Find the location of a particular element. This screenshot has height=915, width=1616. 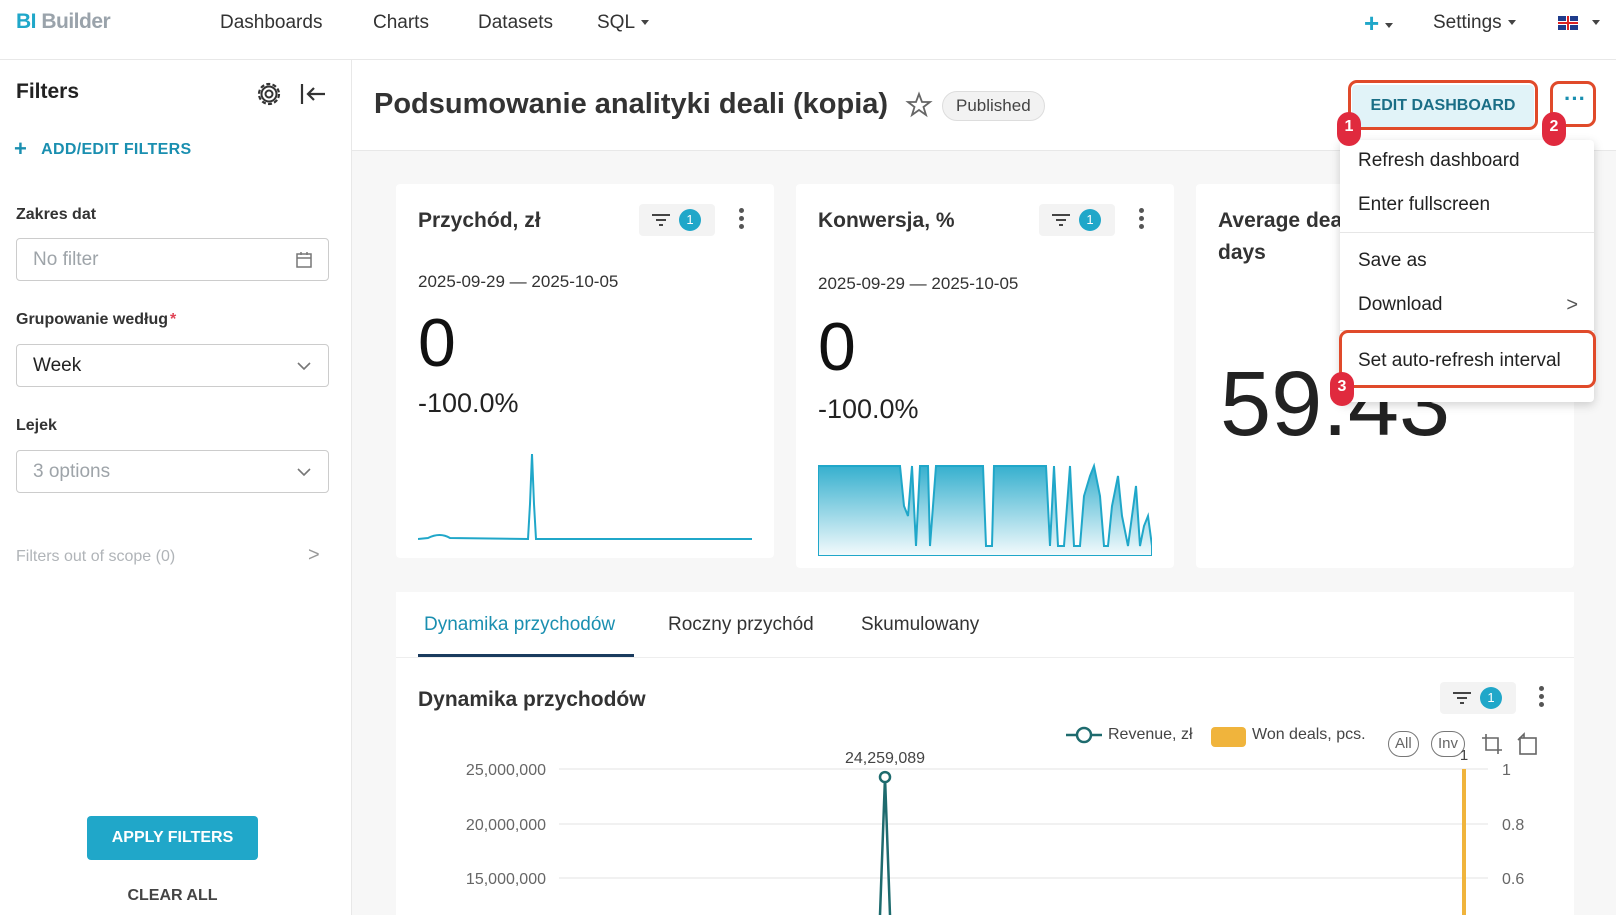

nav-sql: SQL is located at coordinates (623, 23).